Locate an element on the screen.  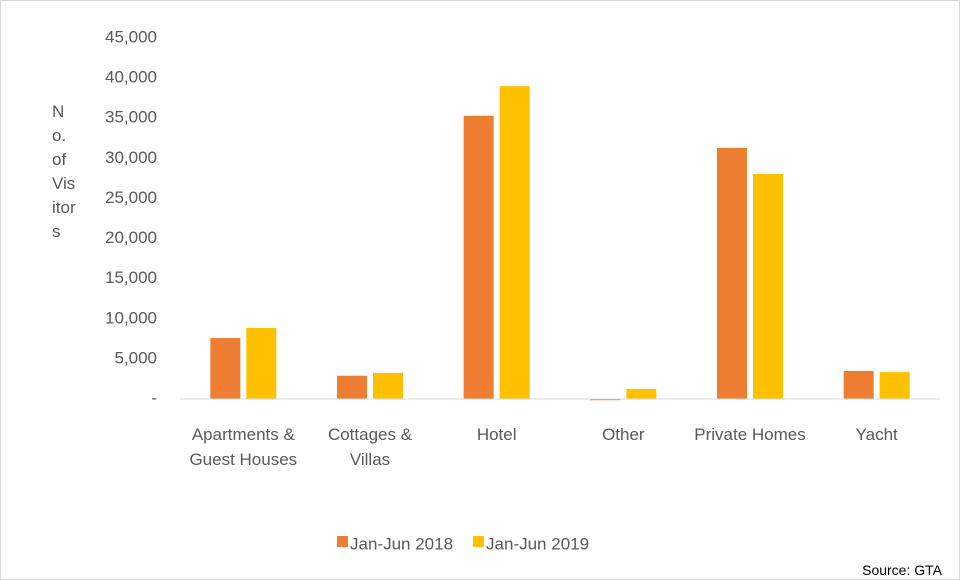
source-note: Source: GTA is located at coordinates (902, 570).